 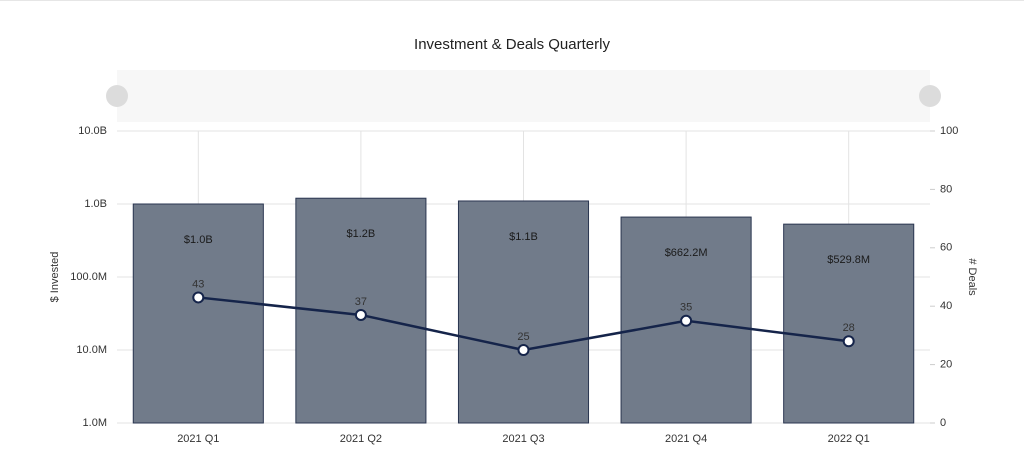 What do you see at coordinates (686, 308) in the screenshot?
I see `point-label: 35` at bounding box center [686, 308].